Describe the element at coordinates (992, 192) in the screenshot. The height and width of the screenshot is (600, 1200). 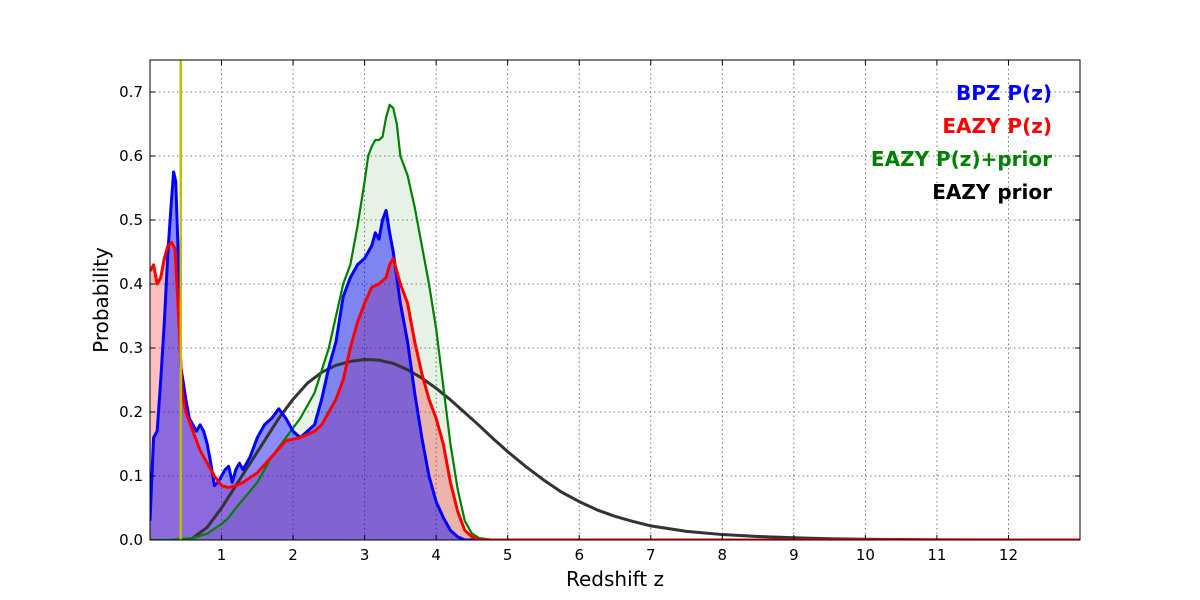
I see `legend-entry-eazy-prior: EAZY prior` at that location.